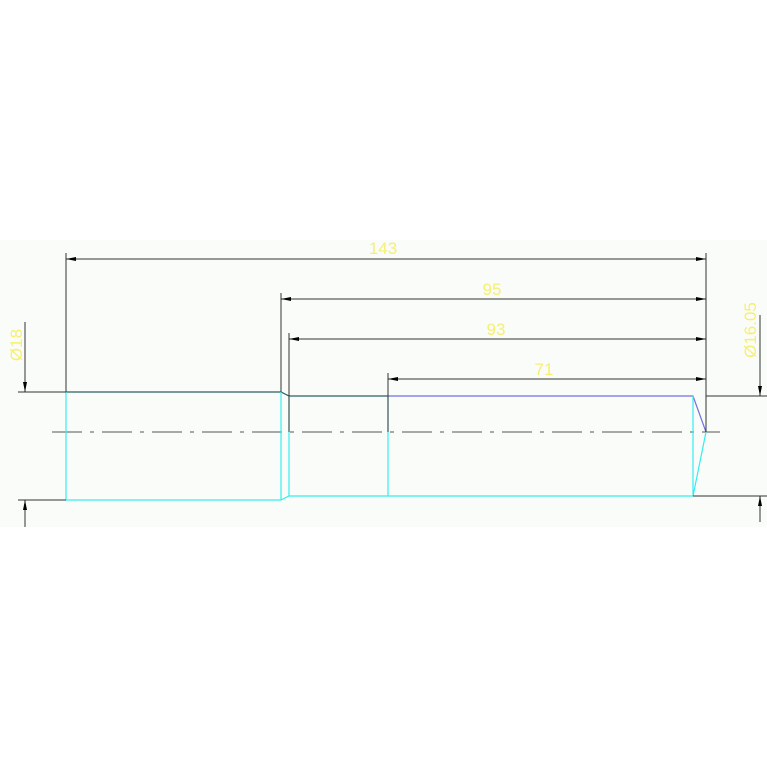 Image resolution: width=767 pixels, height=767 pixels. Describe the element at coordinates (496, 329) in the screenshot. I see `dim-text-93: 93` at that location.